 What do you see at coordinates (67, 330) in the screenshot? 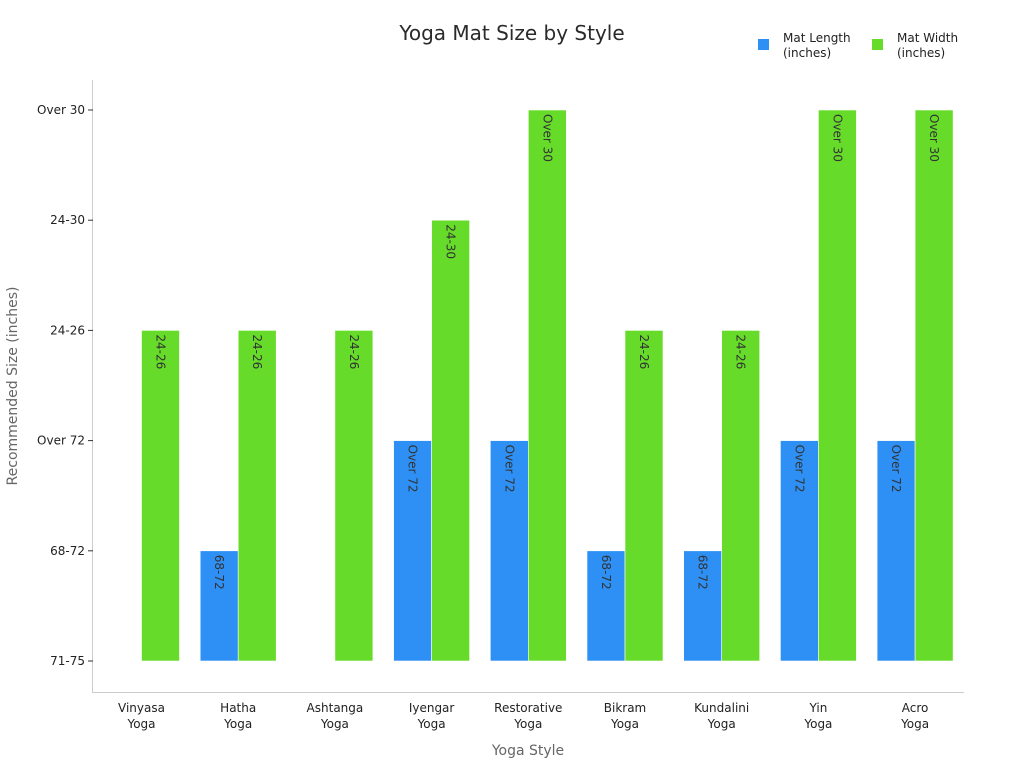
I see `y-tick-label: 24-26` at bounding box center [67, 330].